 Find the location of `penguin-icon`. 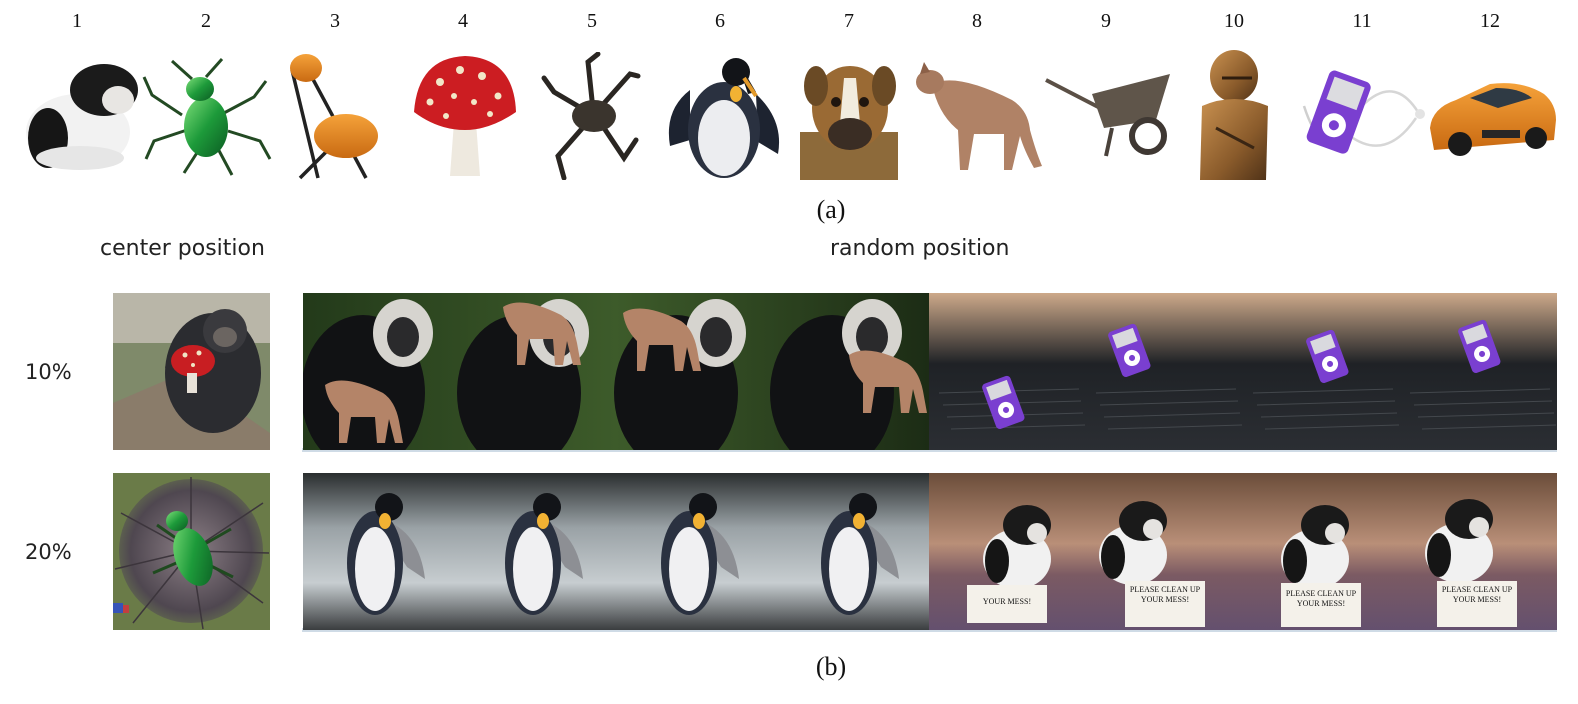

penguin-icon is located at coordinates (724, 118).